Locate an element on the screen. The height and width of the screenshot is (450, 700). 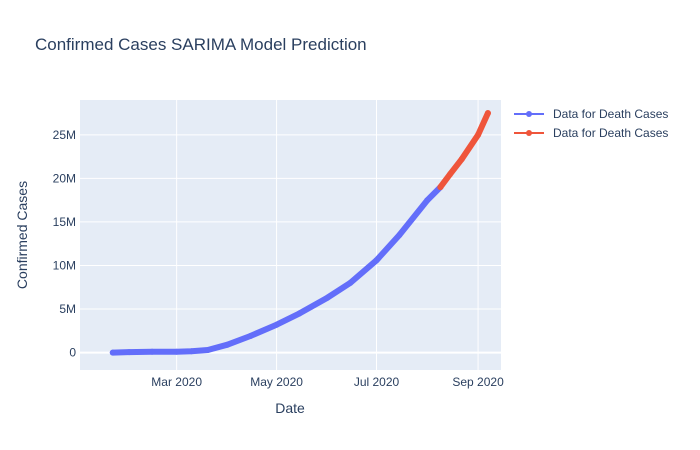
x-tick-label: May 2020 is located at coordinates (276, 382).